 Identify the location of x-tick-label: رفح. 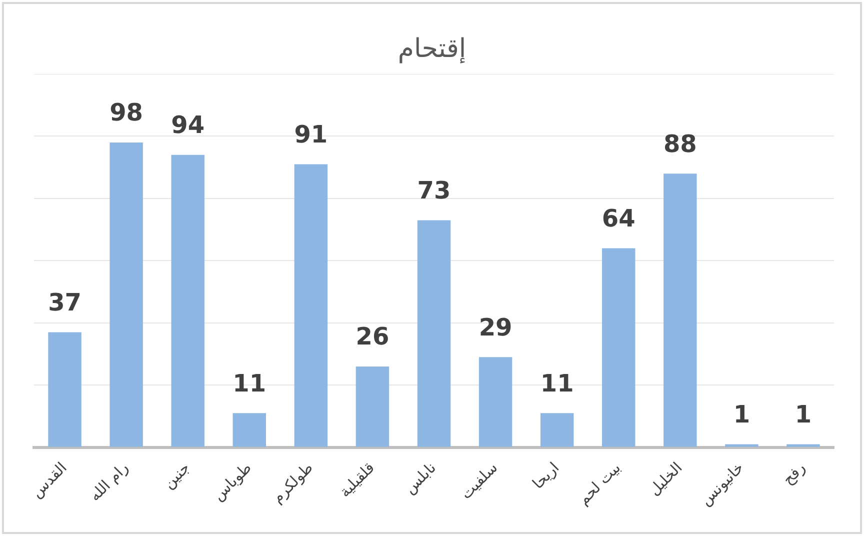
(794, 473).